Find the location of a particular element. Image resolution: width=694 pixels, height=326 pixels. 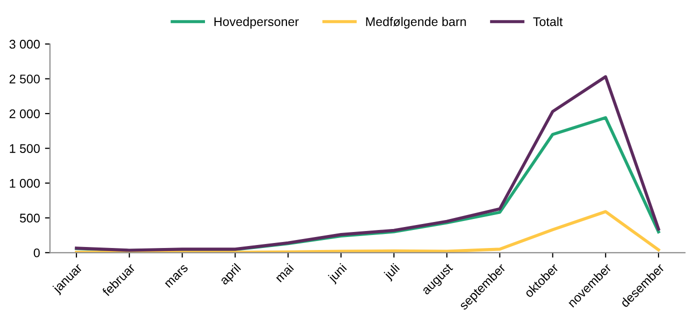

y-tick-label: 3 000 is located at coordinates (24, 44).